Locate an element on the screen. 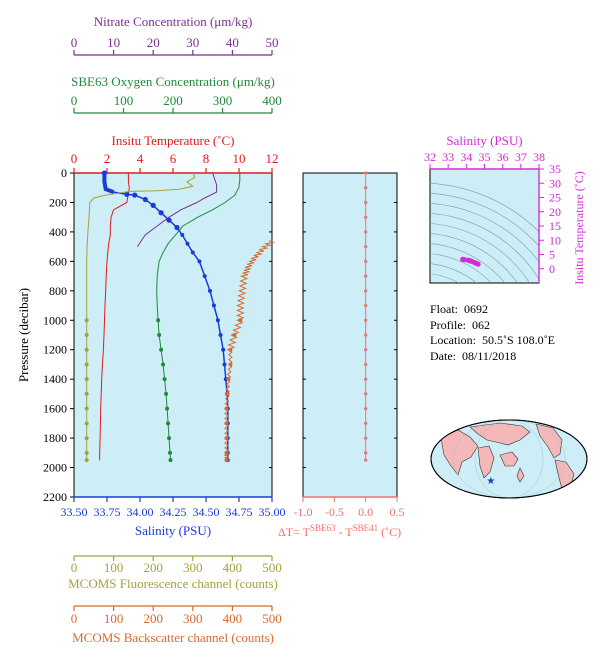 The width and height of the screenshot is (608, 662). nitrate-axis-label: Nitrate Concentration (μm/kg) is located at coordinates (173, 21).